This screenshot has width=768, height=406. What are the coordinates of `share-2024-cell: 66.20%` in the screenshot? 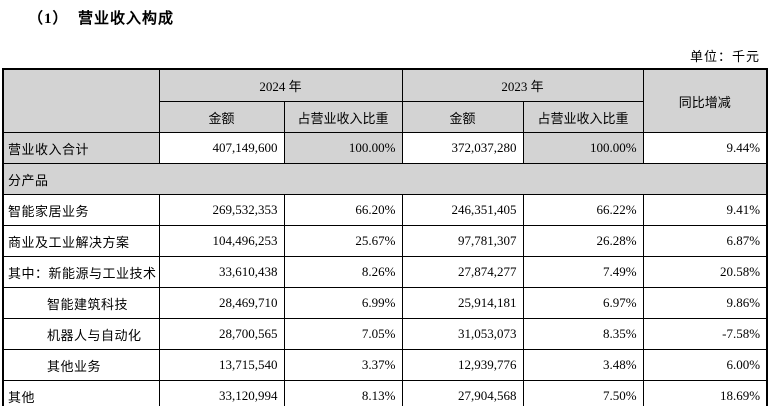 It's located at (343, 210).